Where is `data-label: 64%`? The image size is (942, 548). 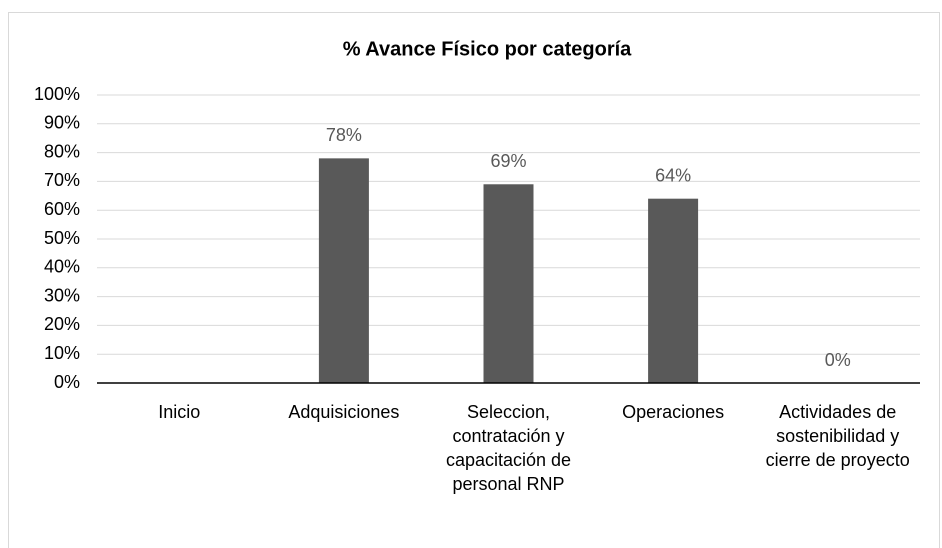 data-label: 64% is located at coordinates (673, 175).